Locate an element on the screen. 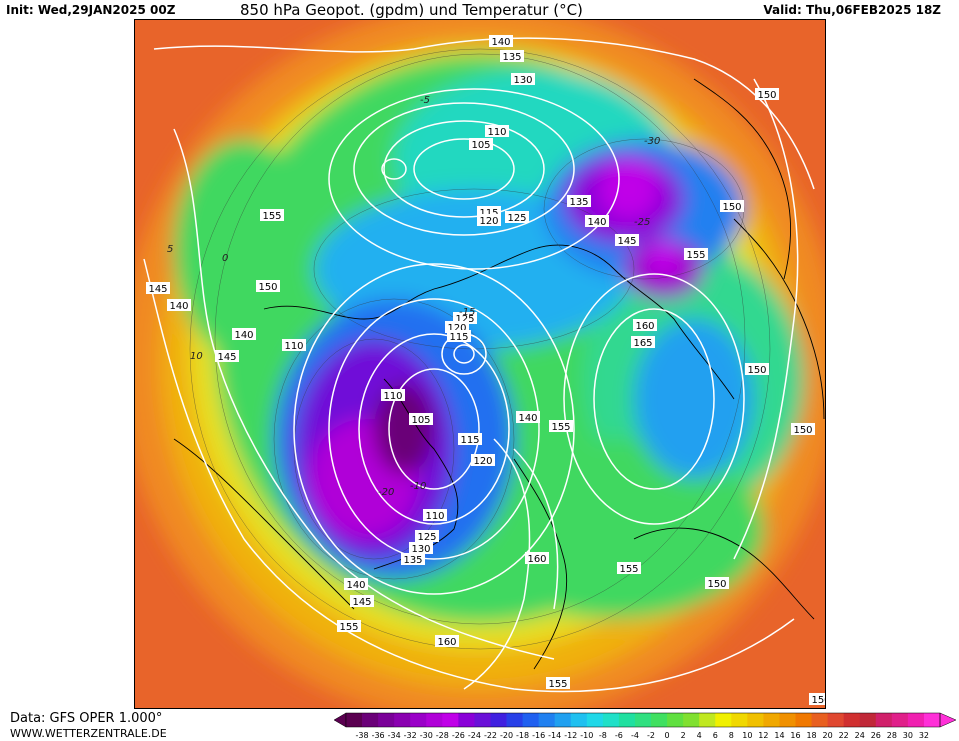  colorbar-tick-label: 2 is located at coordinates (683, 735).